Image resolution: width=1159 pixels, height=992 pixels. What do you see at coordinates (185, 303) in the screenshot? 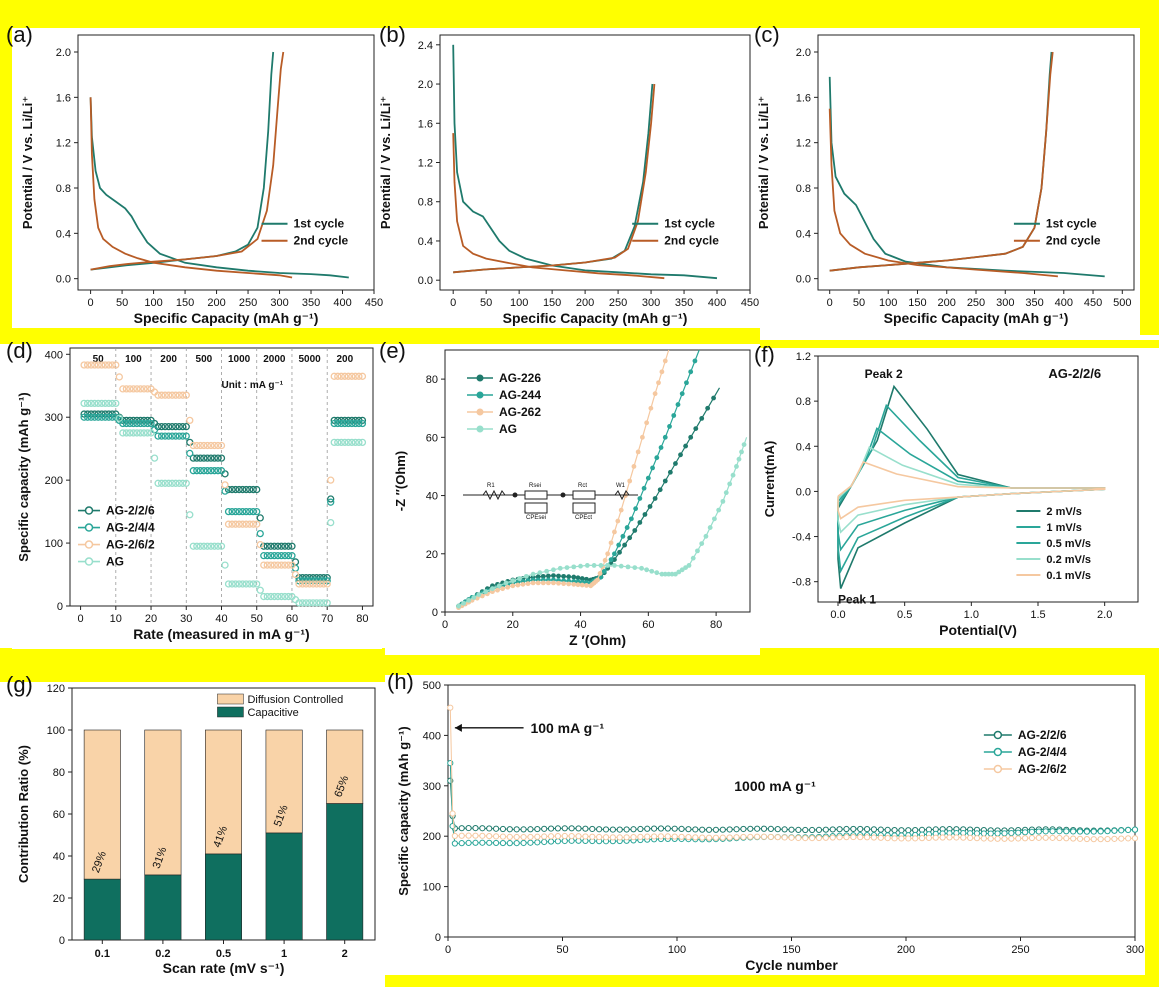
I see `x-tick-label: 150` at bounding box center [185, 303].